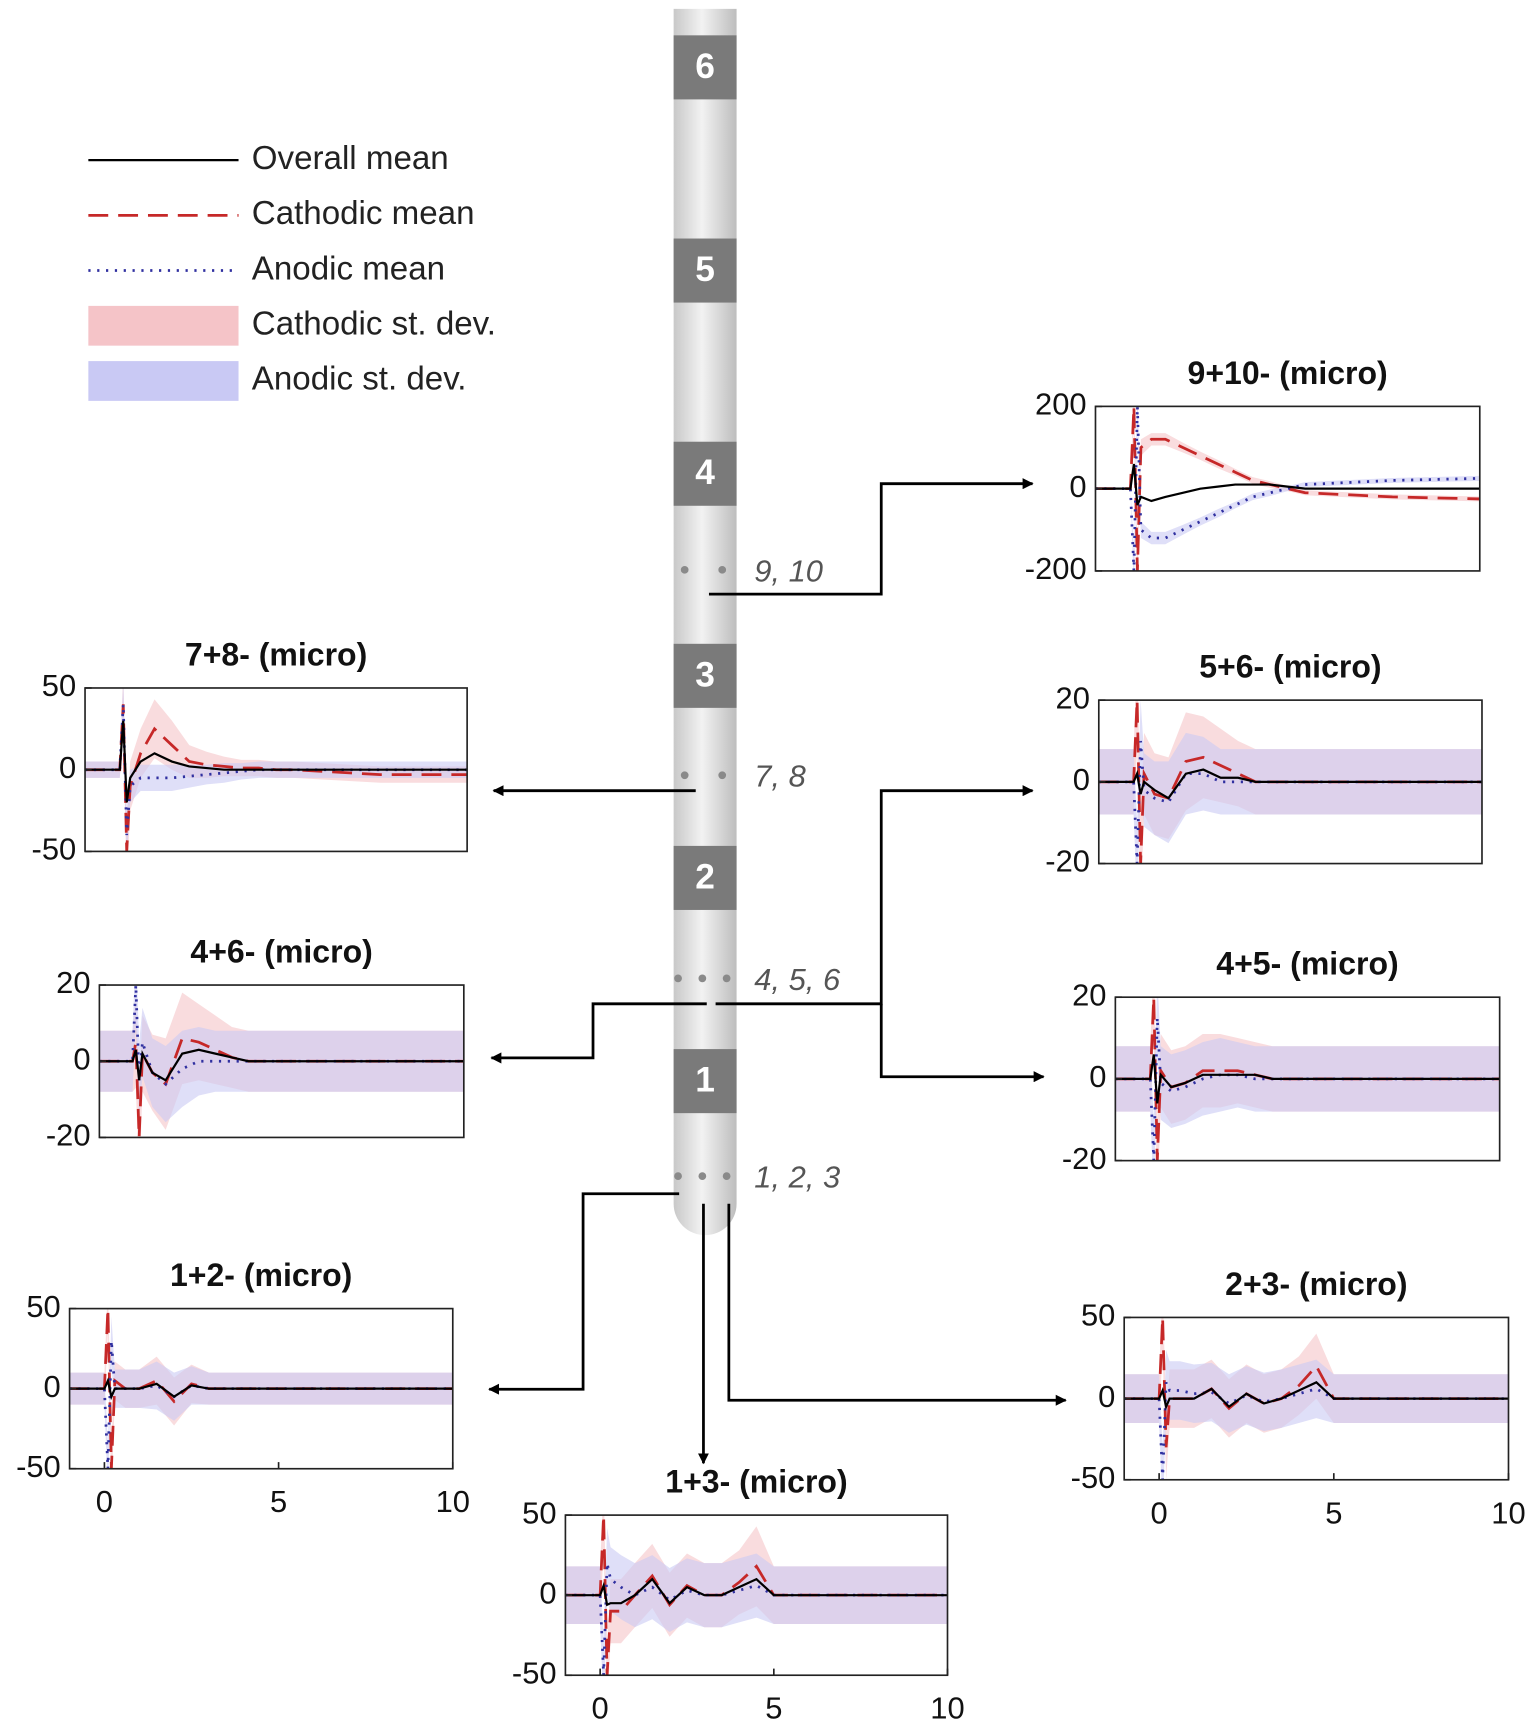  Describe the element at coordinates (1288, 373) in the screenshot. I see `chart-title: 9+10- (micro)` at that location.